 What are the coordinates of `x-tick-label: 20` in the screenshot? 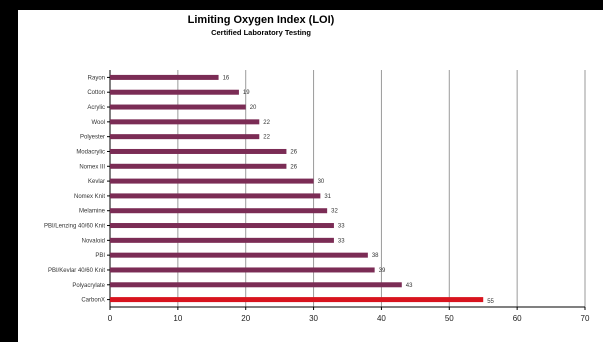 It's located at (245, 318).